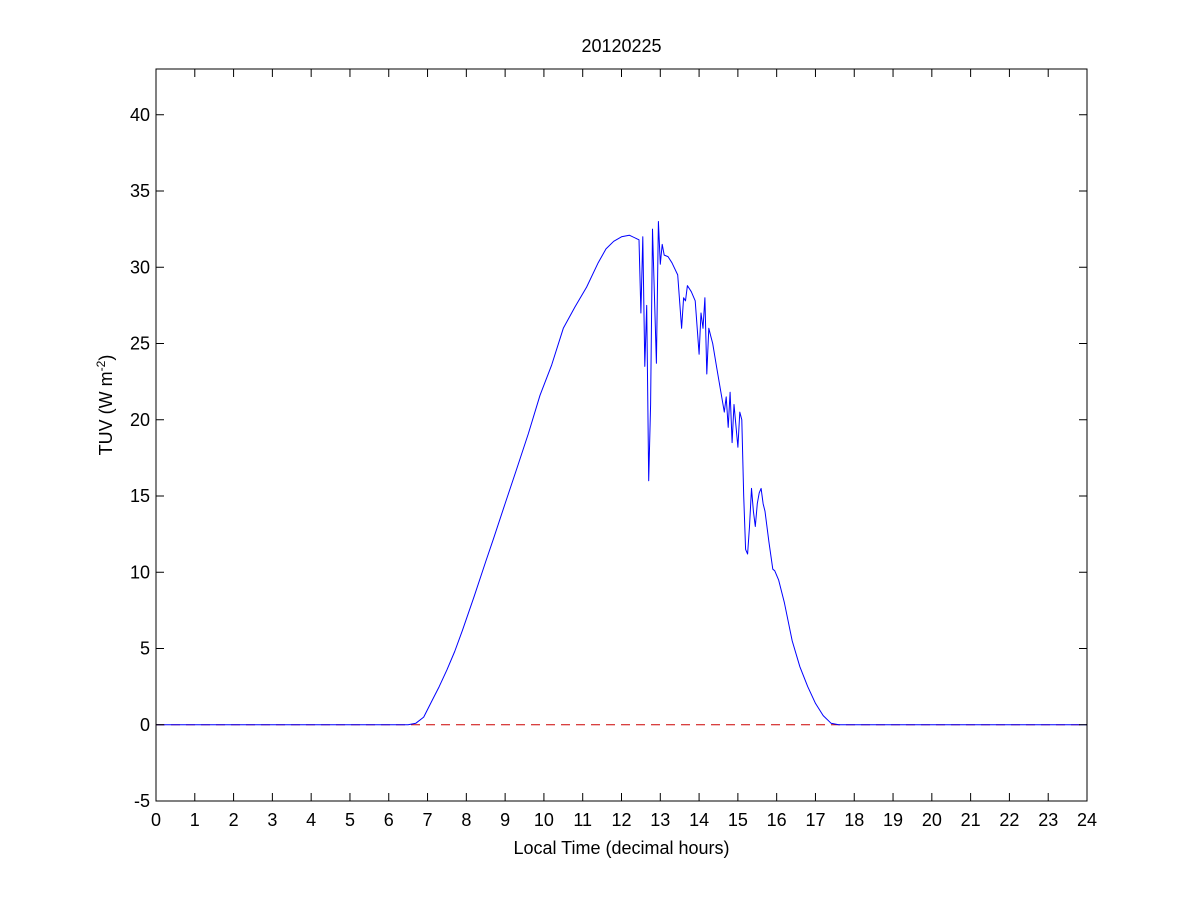 This screenshot has width=1201, height=900. What do you see at coordinates (660, 820) in the screenshot?
I see `x-tick-label: 13` at bounding box center [660, 820].